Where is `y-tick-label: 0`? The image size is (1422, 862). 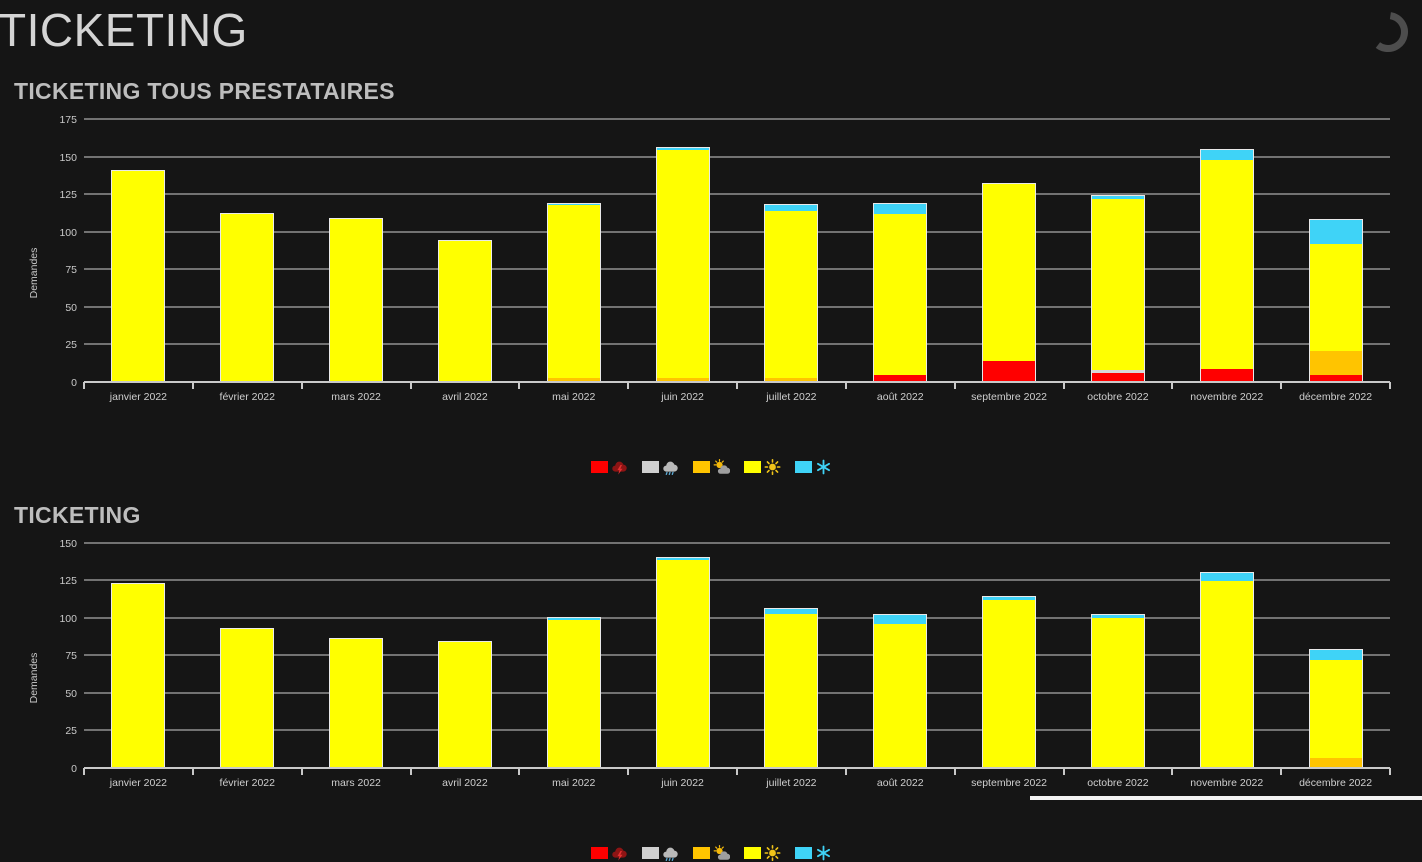
y-tick-label: 0 is located at coordinates (74, 382).